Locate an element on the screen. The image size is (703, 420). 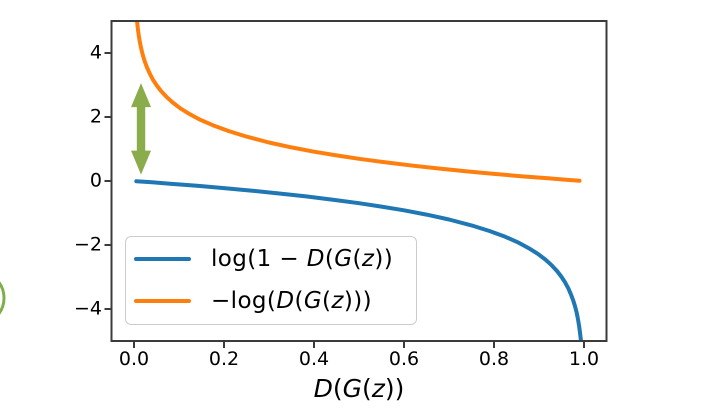
legend-label-neg-log-D: −log(D(G(z))) is located at coordinates (291, 301).